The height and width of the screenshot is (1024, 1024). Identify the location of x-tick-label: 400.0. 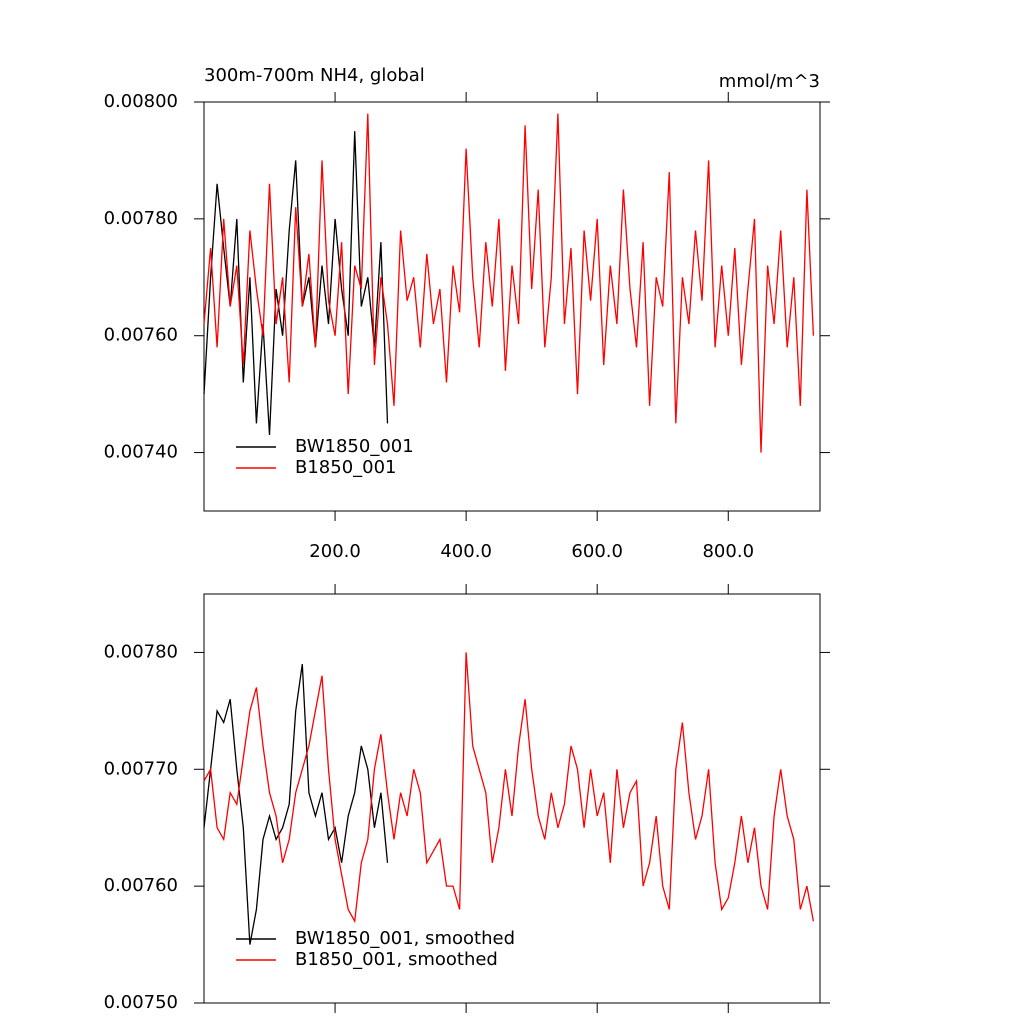
(466, 551).